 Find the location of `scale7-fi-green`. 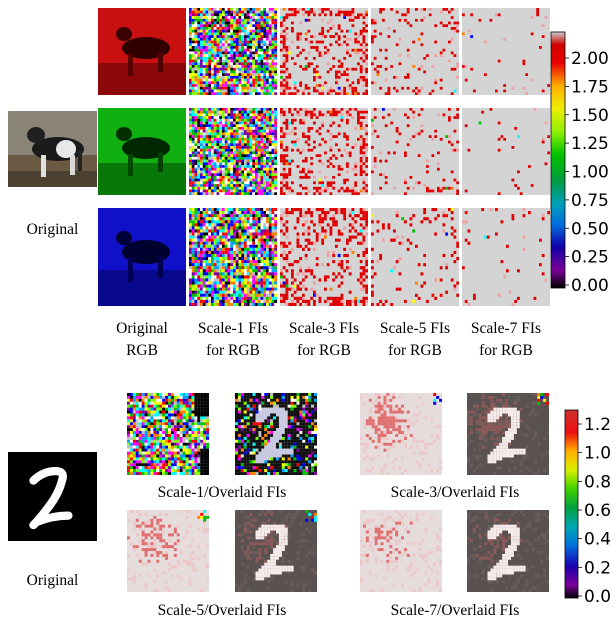

scale7-fi-green is located at coordinates (506, 151).